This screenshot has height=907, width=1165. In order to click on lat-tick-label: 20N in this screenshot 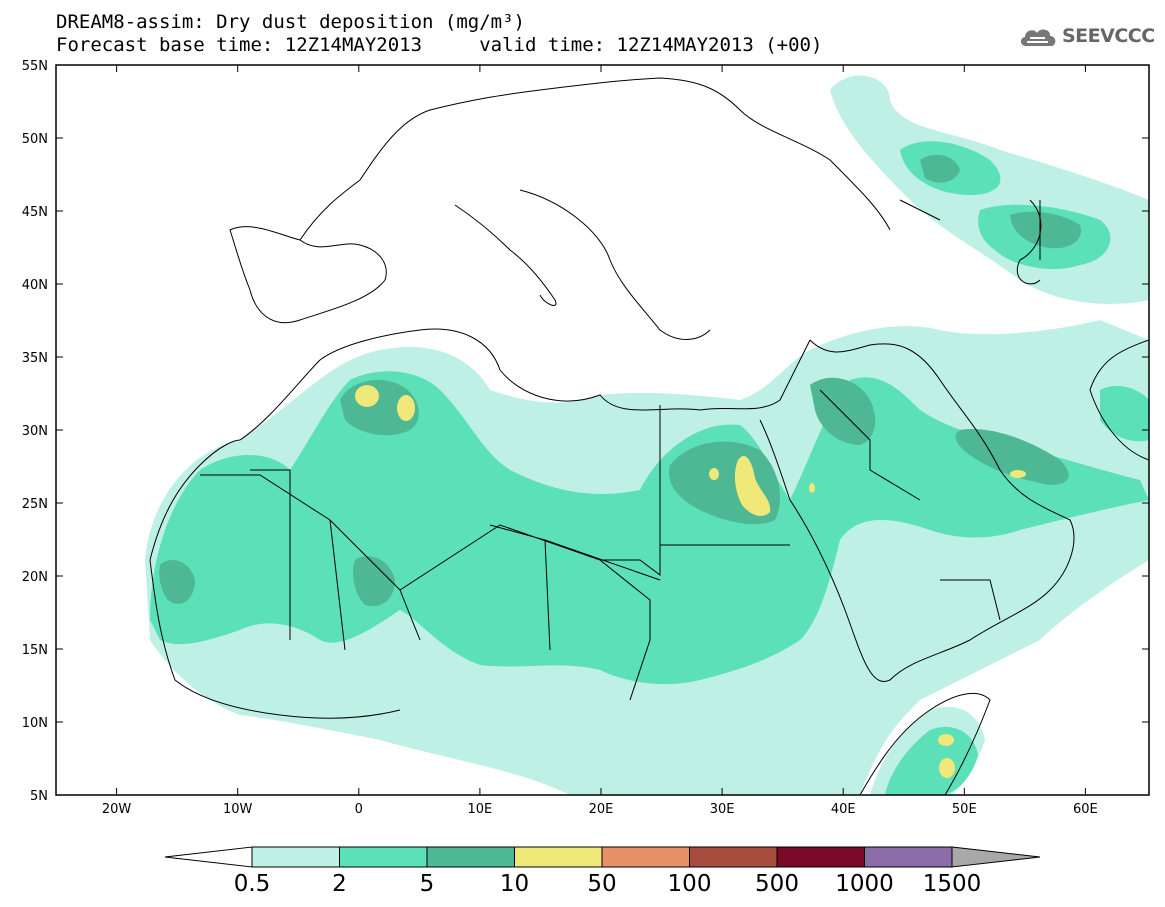, I will do `click(35, 577)`.